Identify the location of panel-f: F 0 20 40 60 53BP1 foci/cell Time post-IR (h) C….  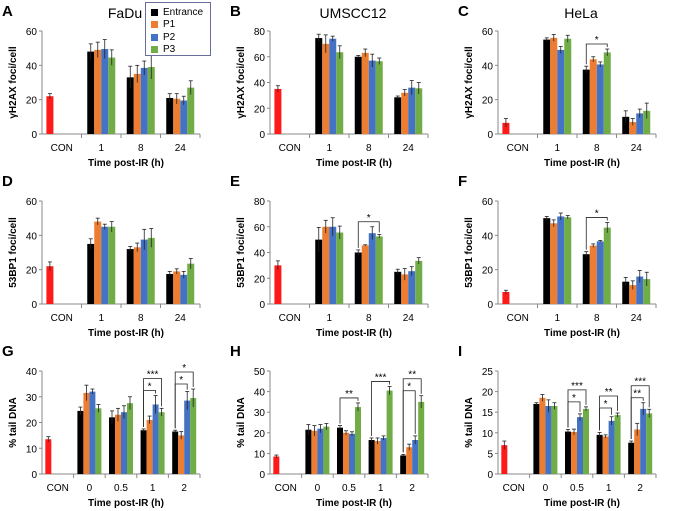
(569, 255).